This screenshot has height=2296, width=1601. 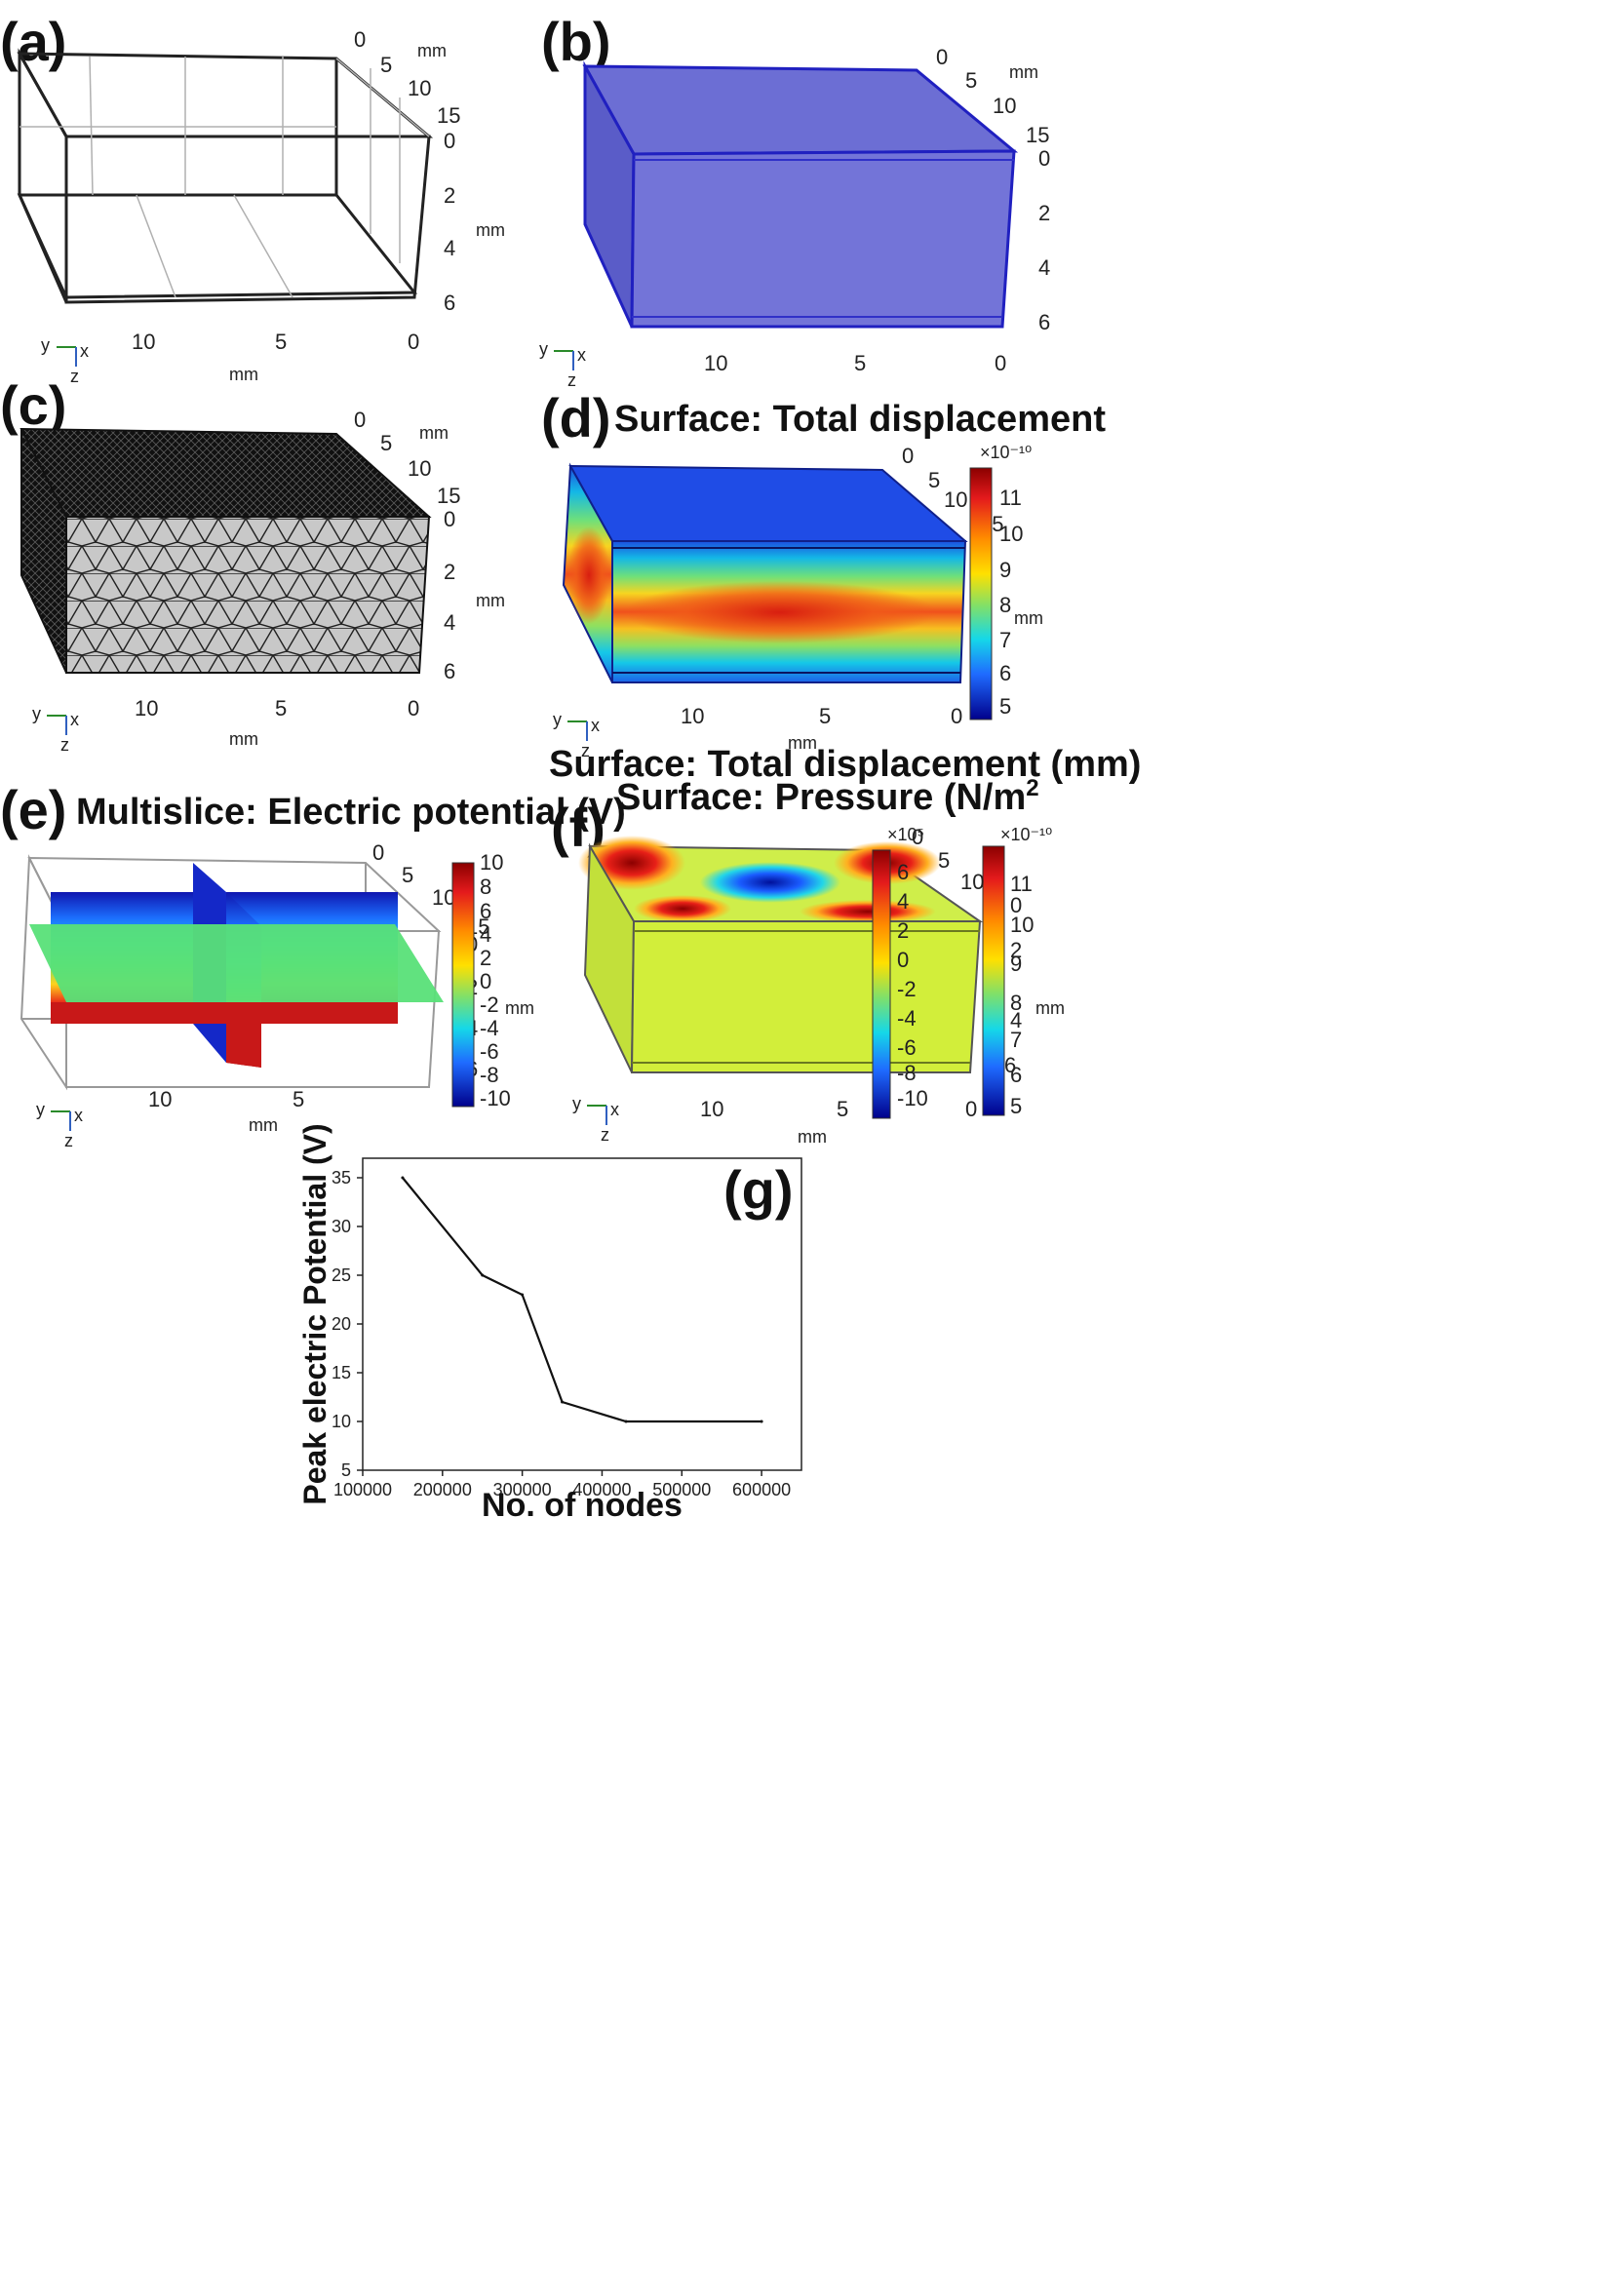 What do you see at coordinates (1016, 1020) in the screenshot?
I see `panel-f-right-tick-2: 4` at bounding box center [1016, 1020].